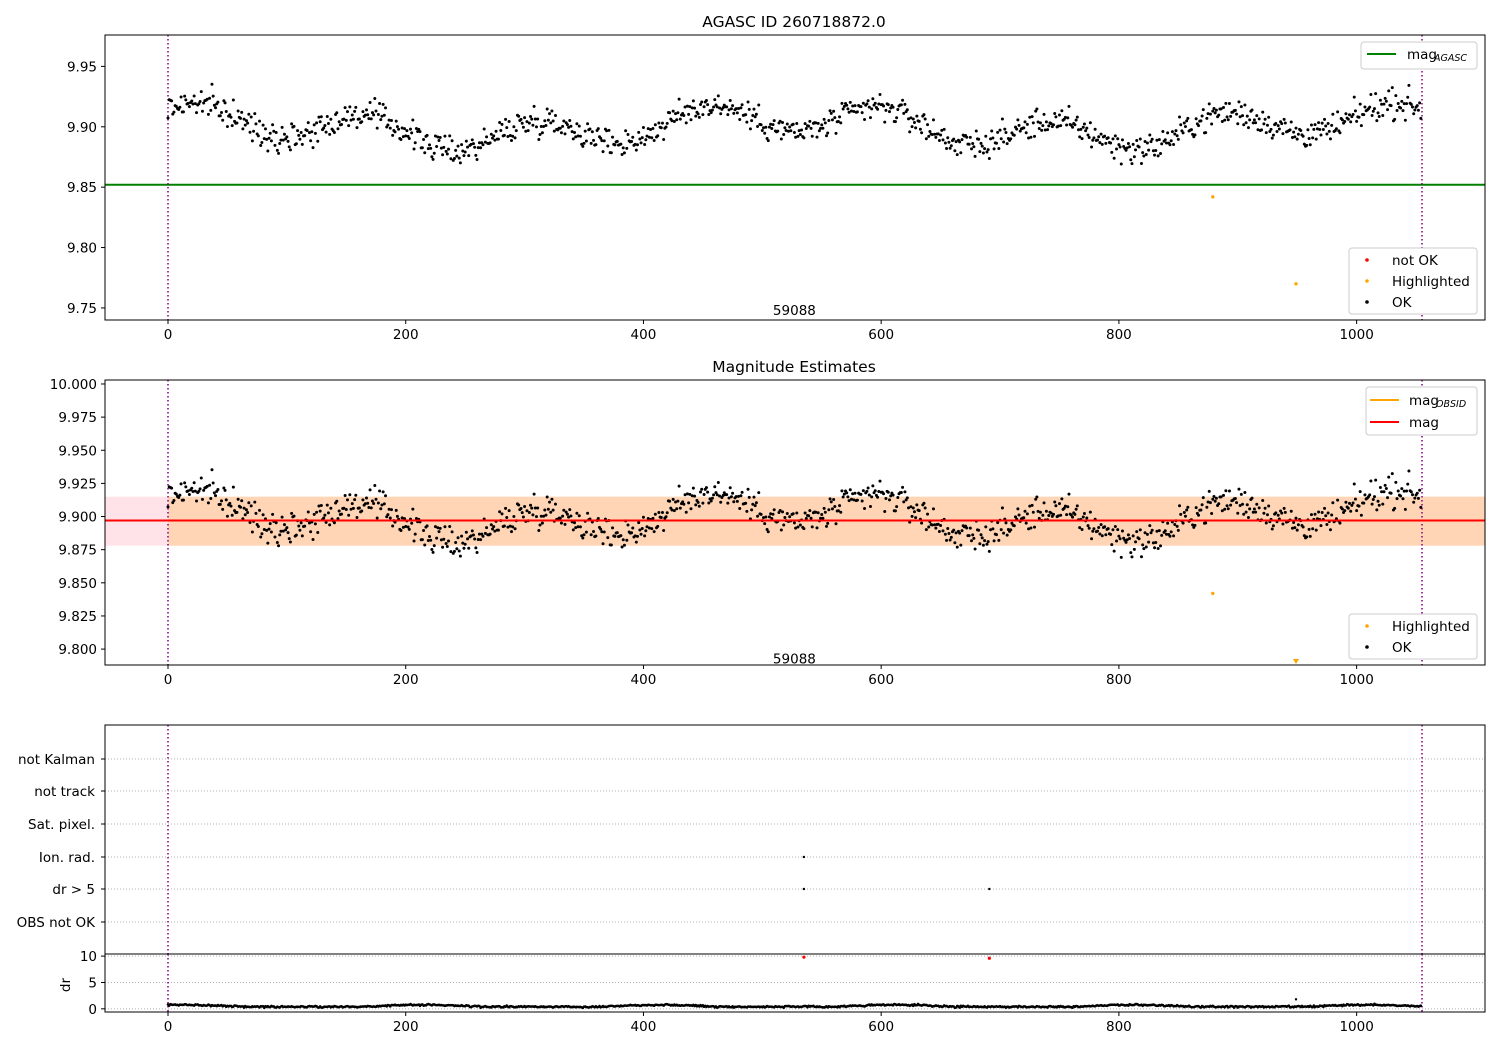  What do you see at coordinates (1415, 261) in the screenshot?
I see `legend-label: not OK` at bounding box center [1415, 261].